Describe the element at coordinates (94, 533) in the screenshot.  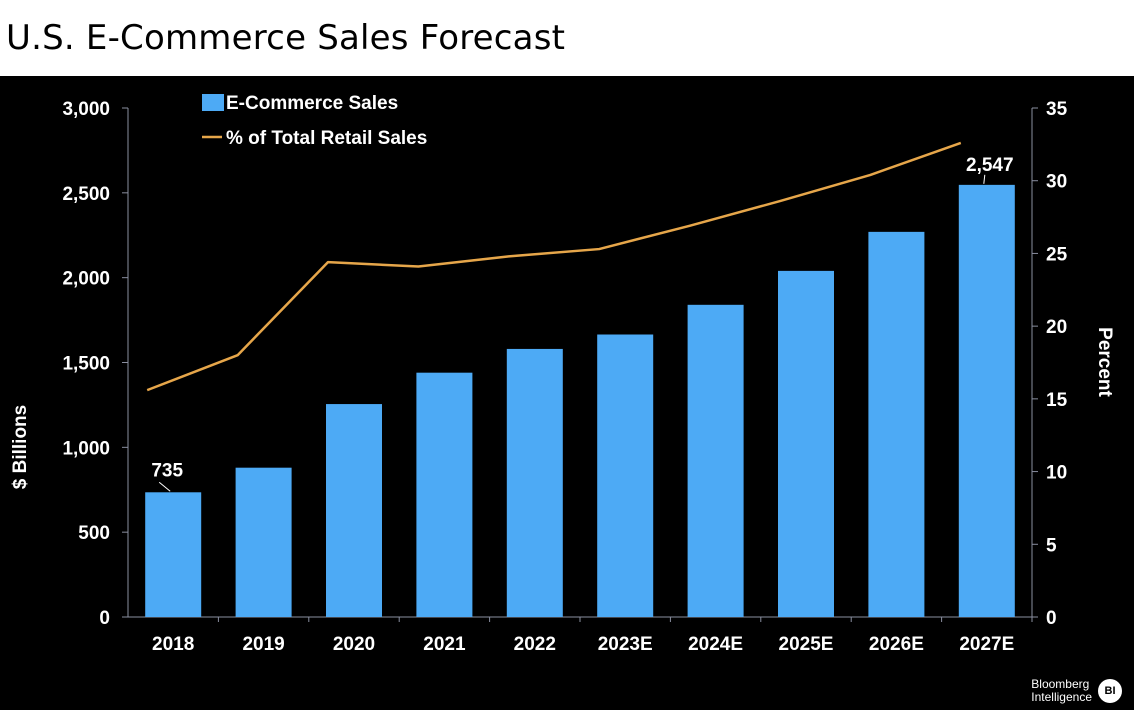
I see `y-tick-label: 500` at that location.